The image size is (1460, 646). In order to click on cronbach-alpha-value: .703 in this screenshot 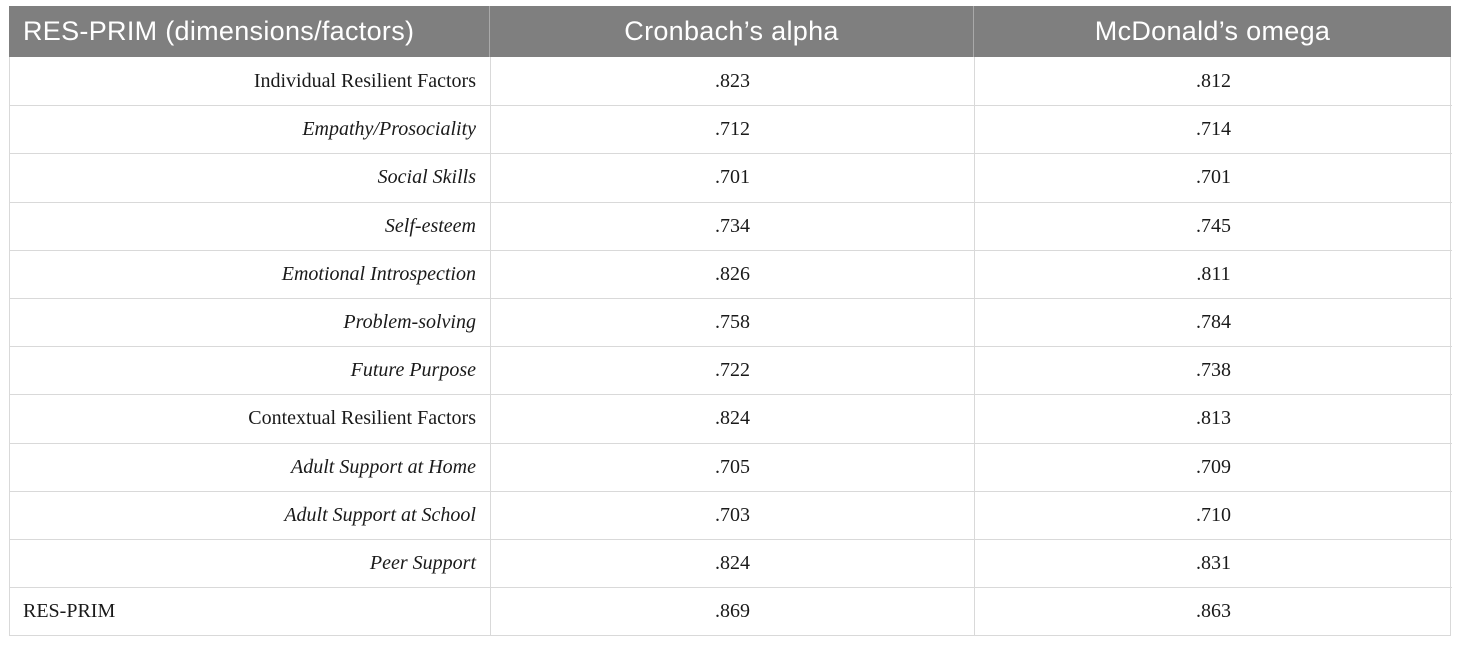, I will do `click(732, 515)`.